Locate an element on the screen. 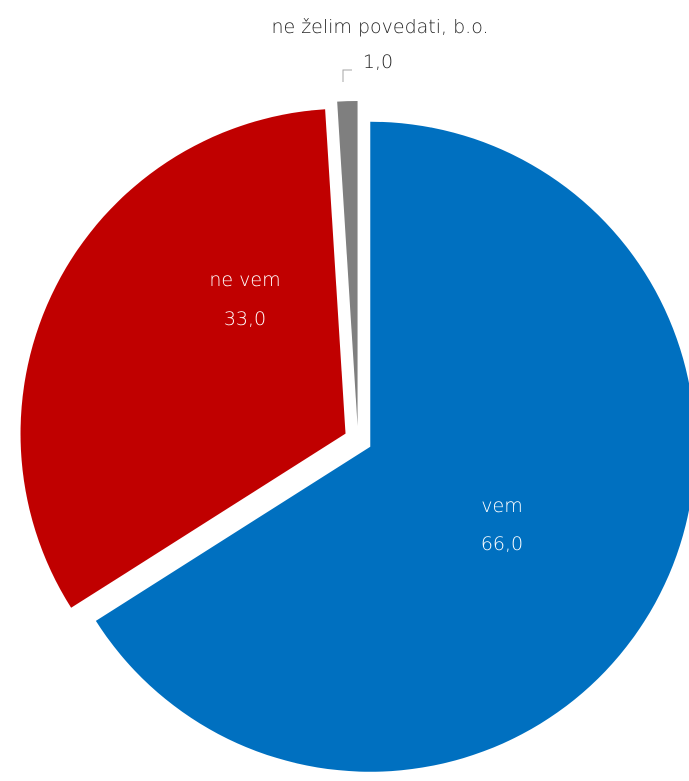  slice-label-vem: vem is located at coordinates (501, 506).